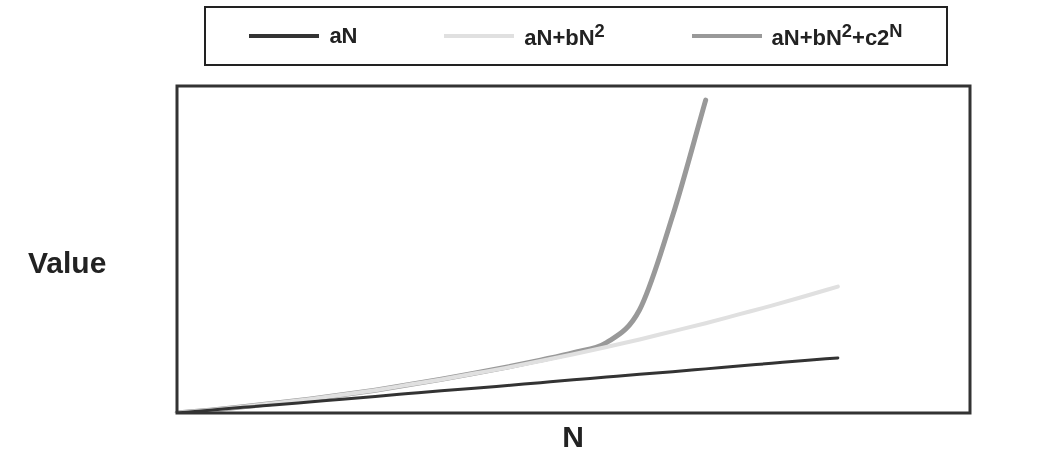  Describe the element at coordinates (67, 263) in the screenshot. I see `y-axis-title: Value` at that location.